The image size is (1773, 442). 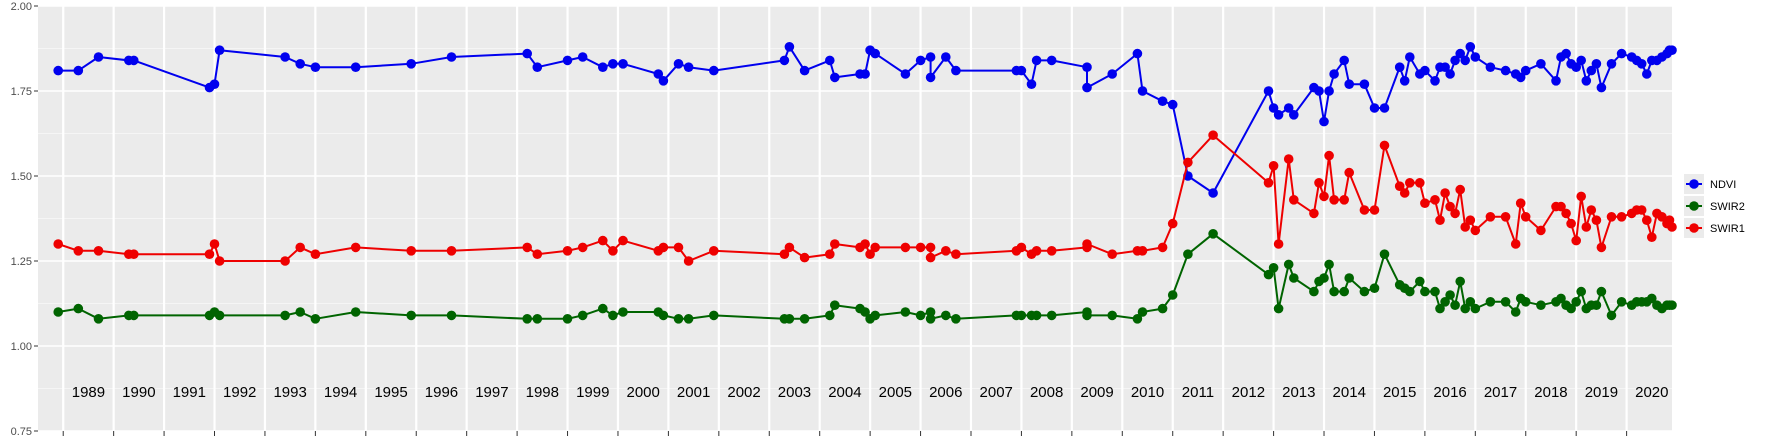 What do you see at coordinates (390, 392) in the screenshot?
I see `year-label: 1995` at bounding box center [390, 392].